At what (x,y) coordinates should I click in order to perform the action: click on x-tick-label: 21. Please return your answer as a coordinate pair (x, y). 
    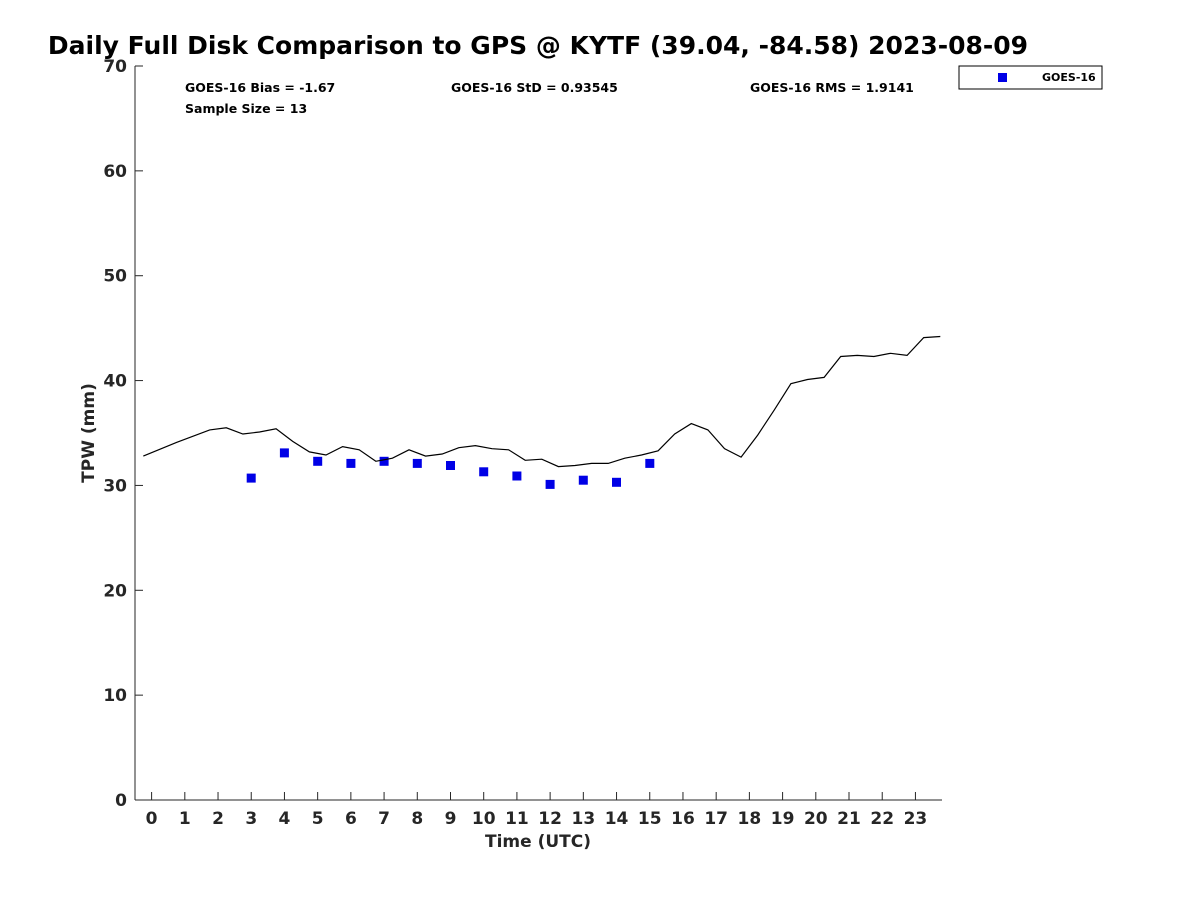
    Looking at the image, I should click on (849, 819).